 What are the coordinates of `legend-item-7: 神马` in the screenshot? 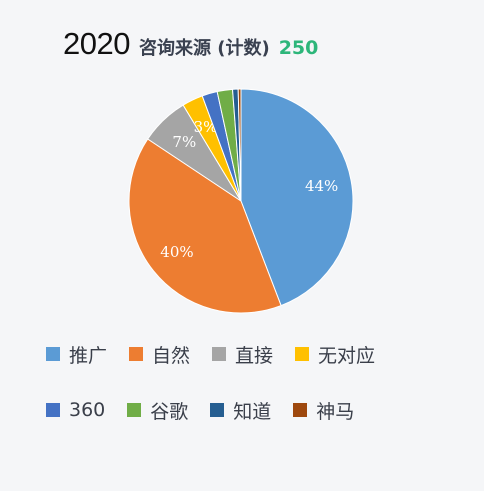 It's located at (323, 410).